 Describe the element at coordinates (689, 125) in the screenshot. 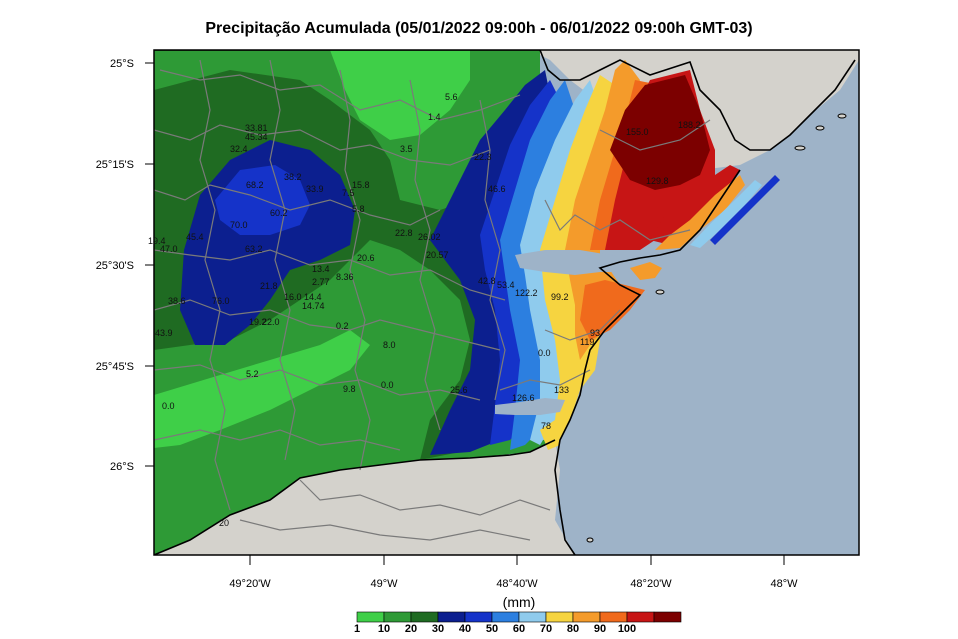

I see `station-label: 188.2` at that location.